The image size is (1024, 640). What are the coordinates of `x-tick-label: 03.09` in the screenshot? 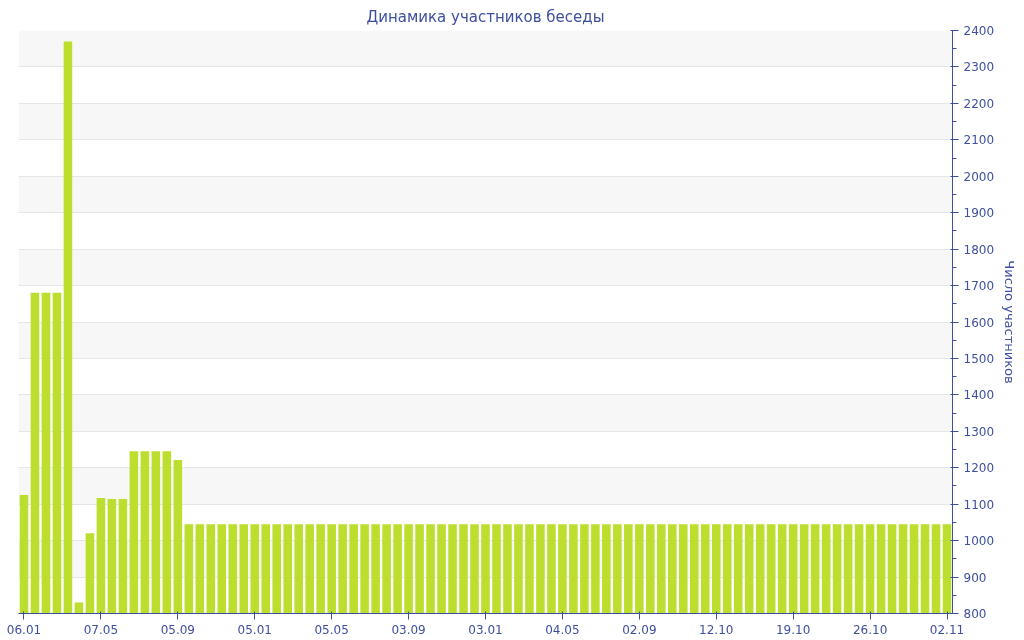 It's located at (408, 629).